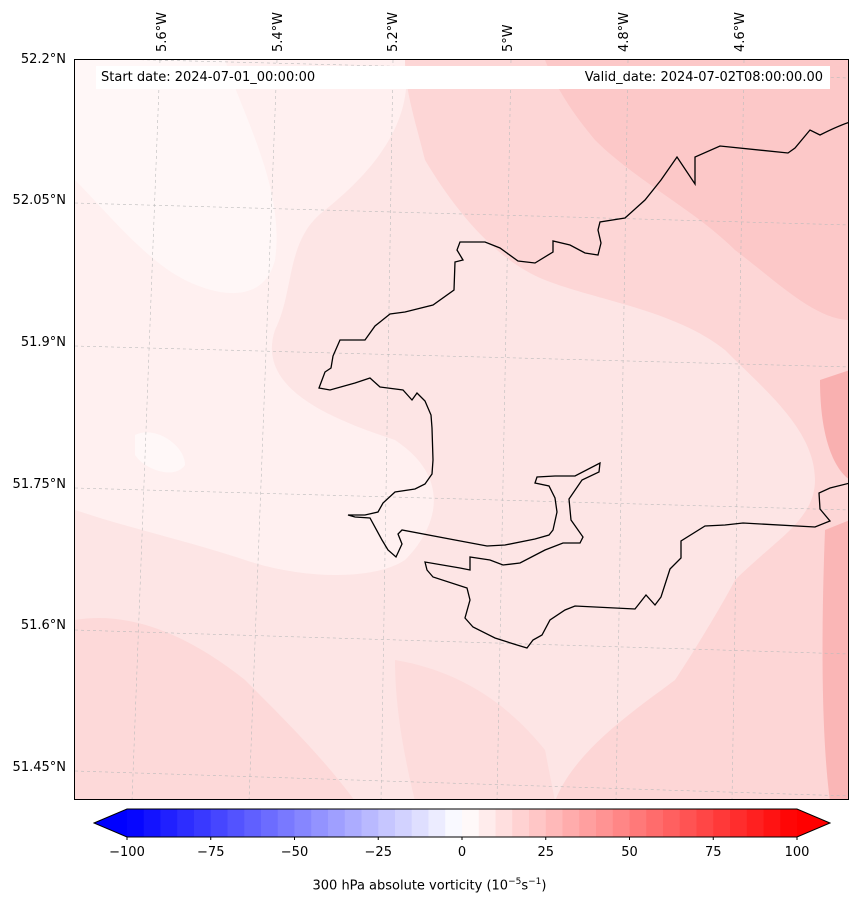 The image size is (859, 908). I want to click on colorbar-label-mid: s, so click(525, 886).